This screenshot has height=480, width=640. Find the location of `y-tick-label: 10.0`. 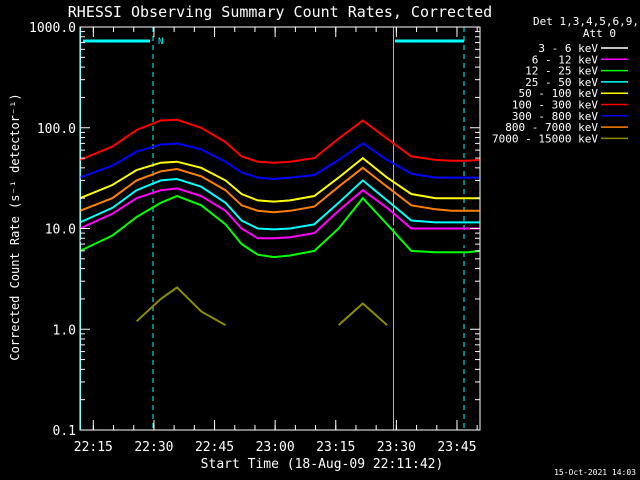

y-tick-label: 10.0 is located at coordinates (60, 230).